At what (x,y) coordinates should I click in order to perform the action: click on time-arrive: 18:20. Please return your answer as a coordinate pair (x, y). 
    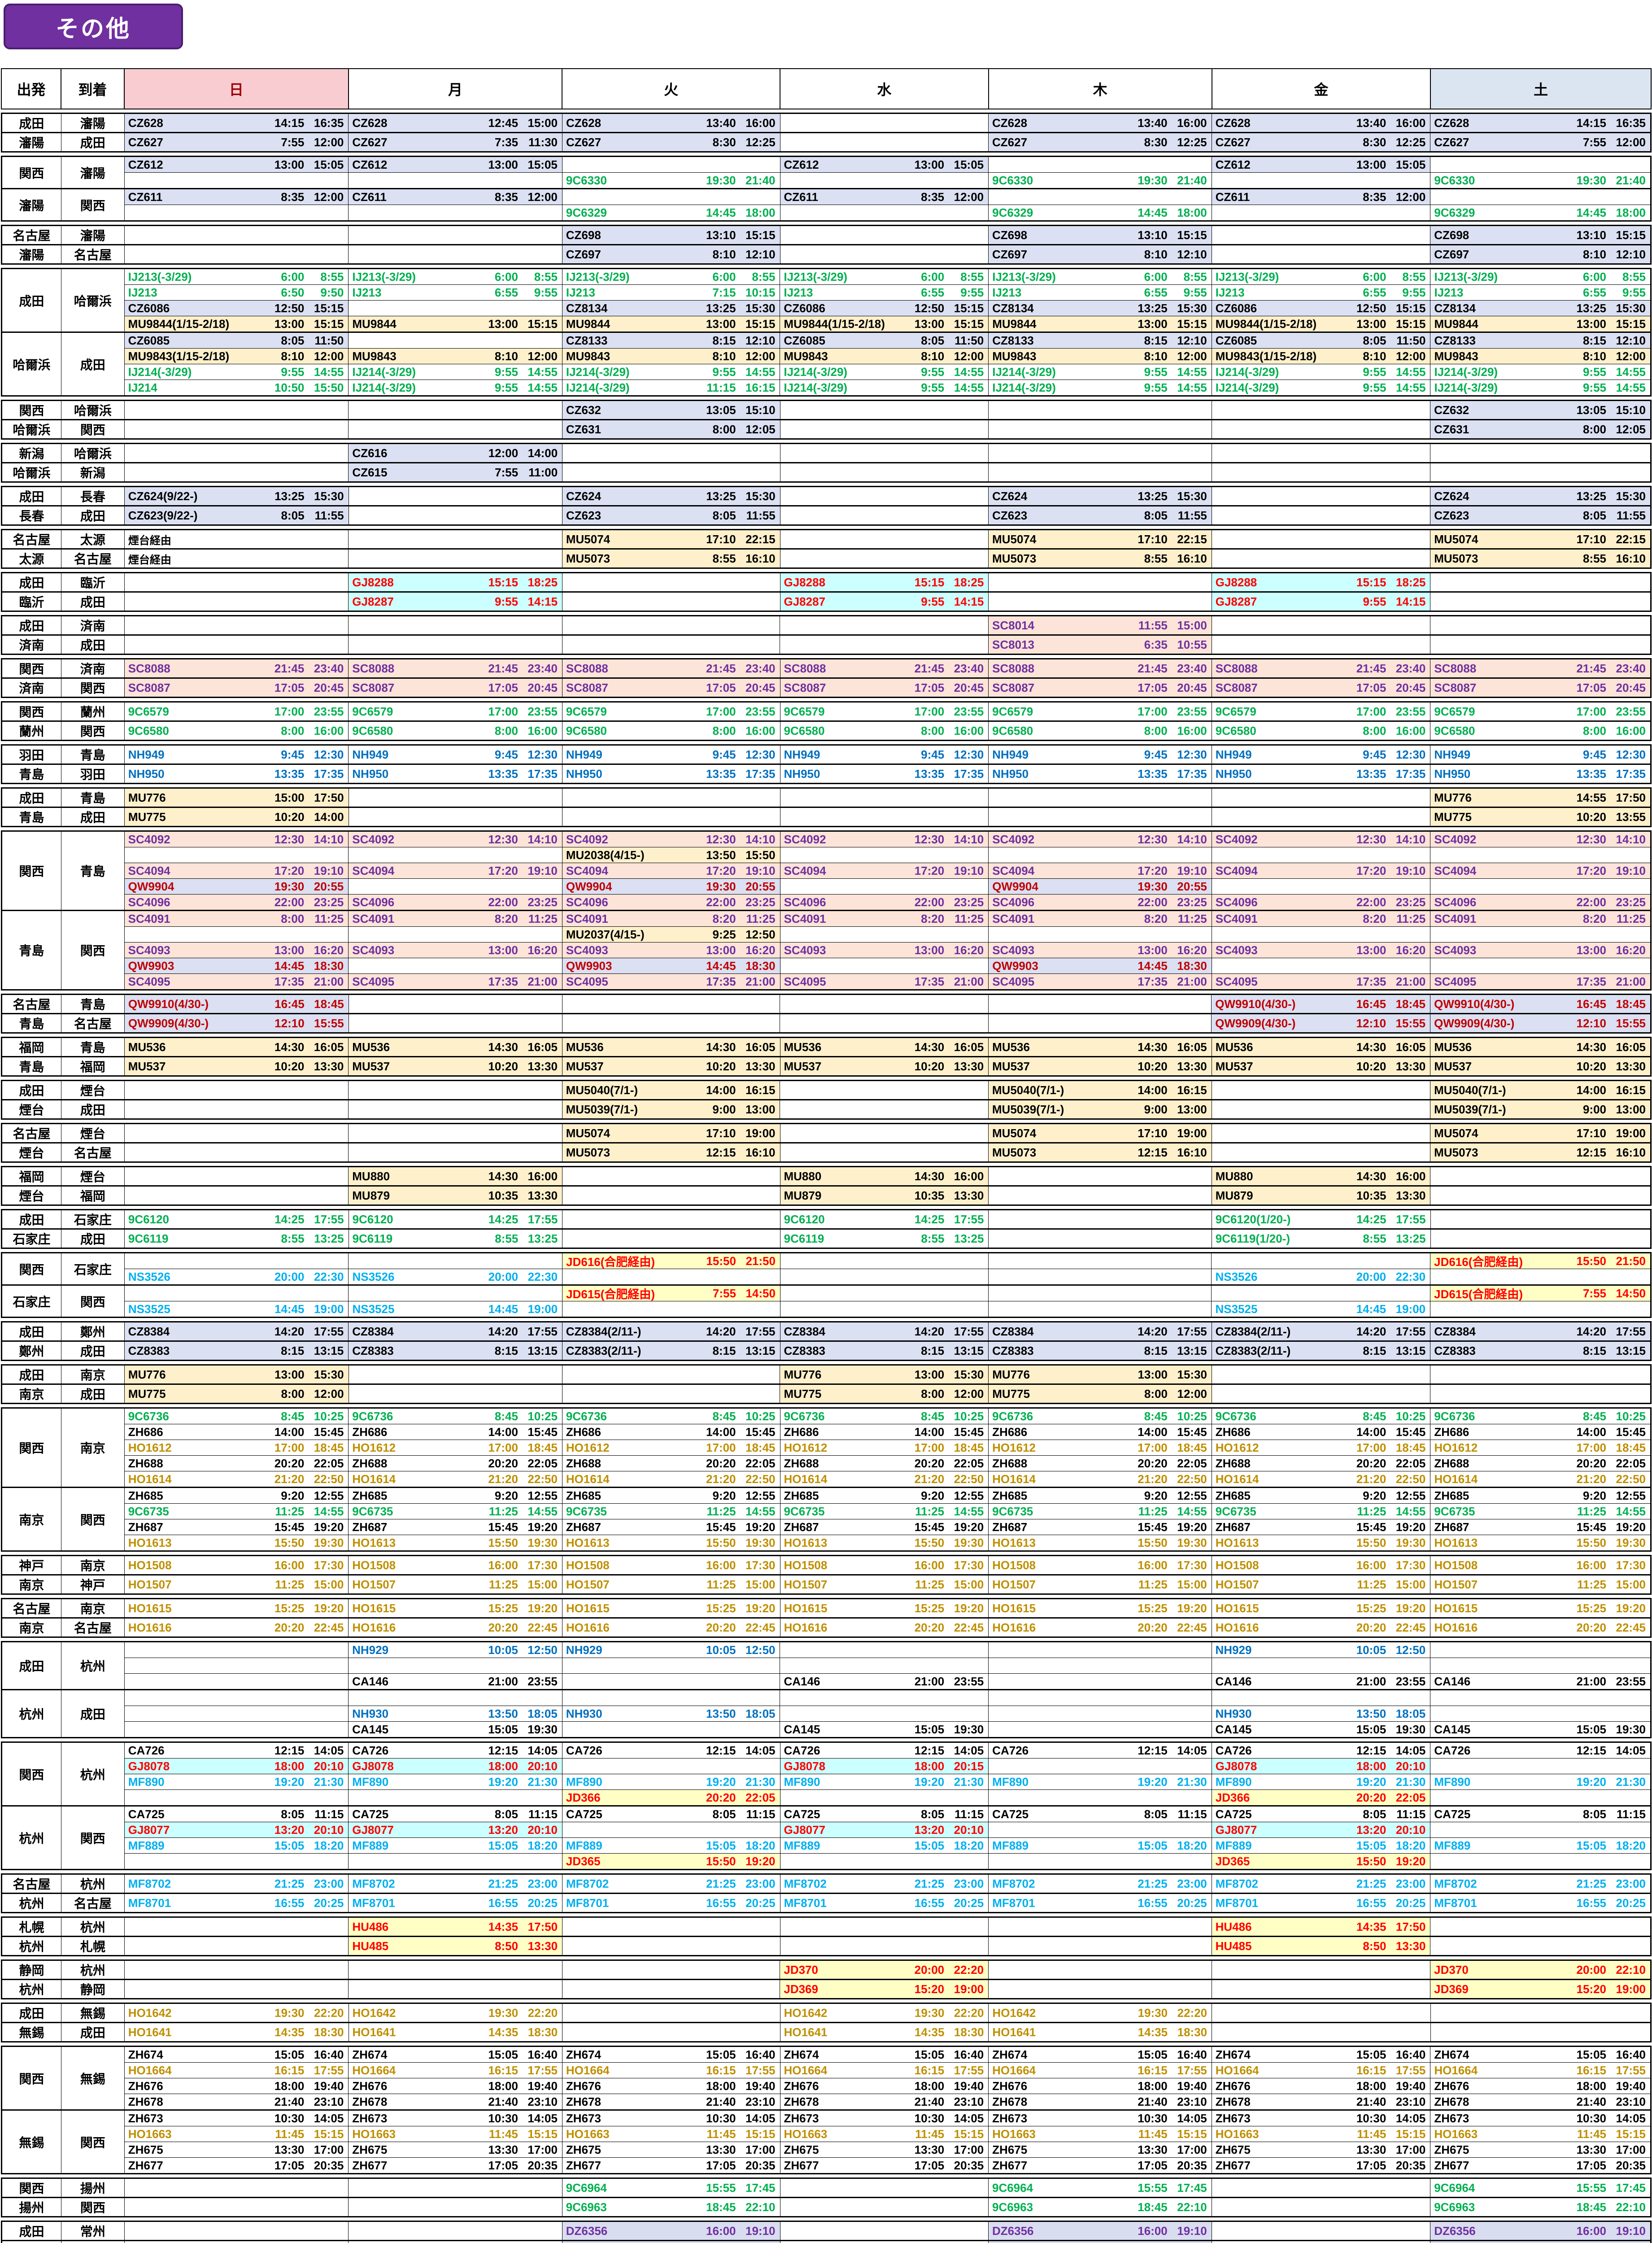
    Looking at the image, I should click on (969, 1845).